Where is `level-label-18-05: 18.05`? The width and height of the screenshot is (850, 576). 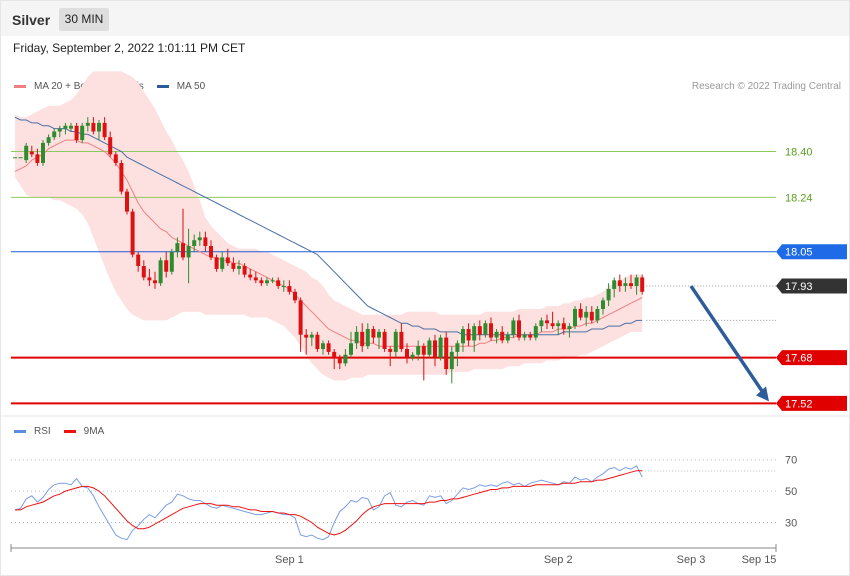 level-label-18-05: 18.05 is located at coordinates (799, 253).